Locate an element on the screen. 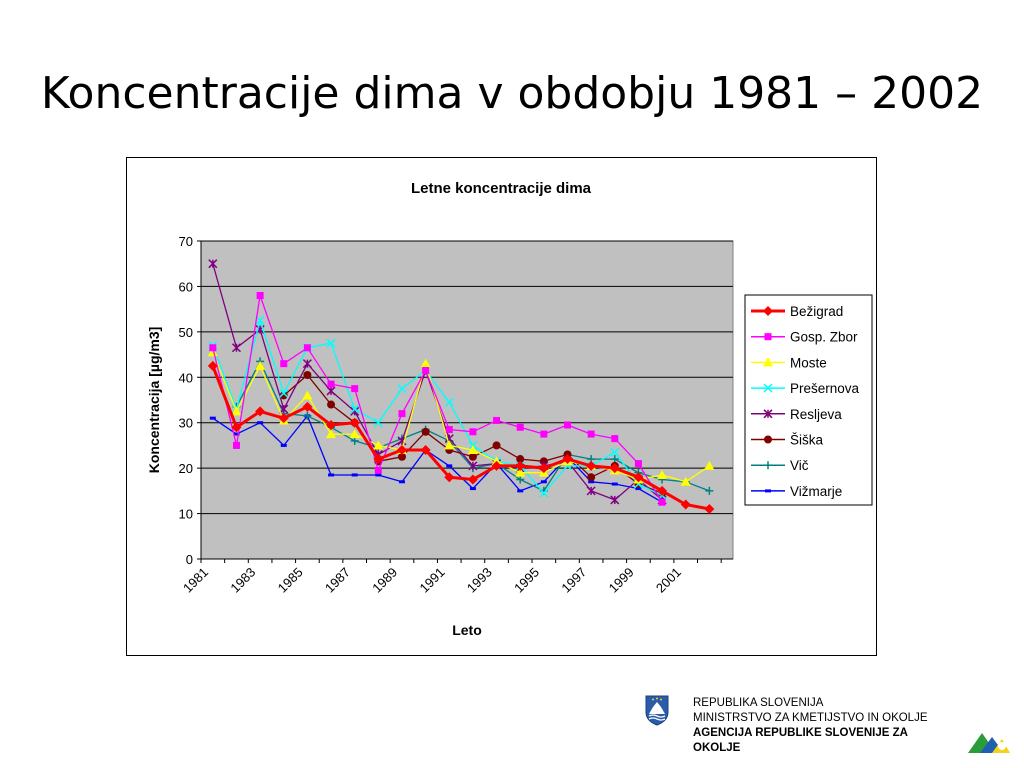  x-axis-label: Leto is located at coordinates (467, 630).